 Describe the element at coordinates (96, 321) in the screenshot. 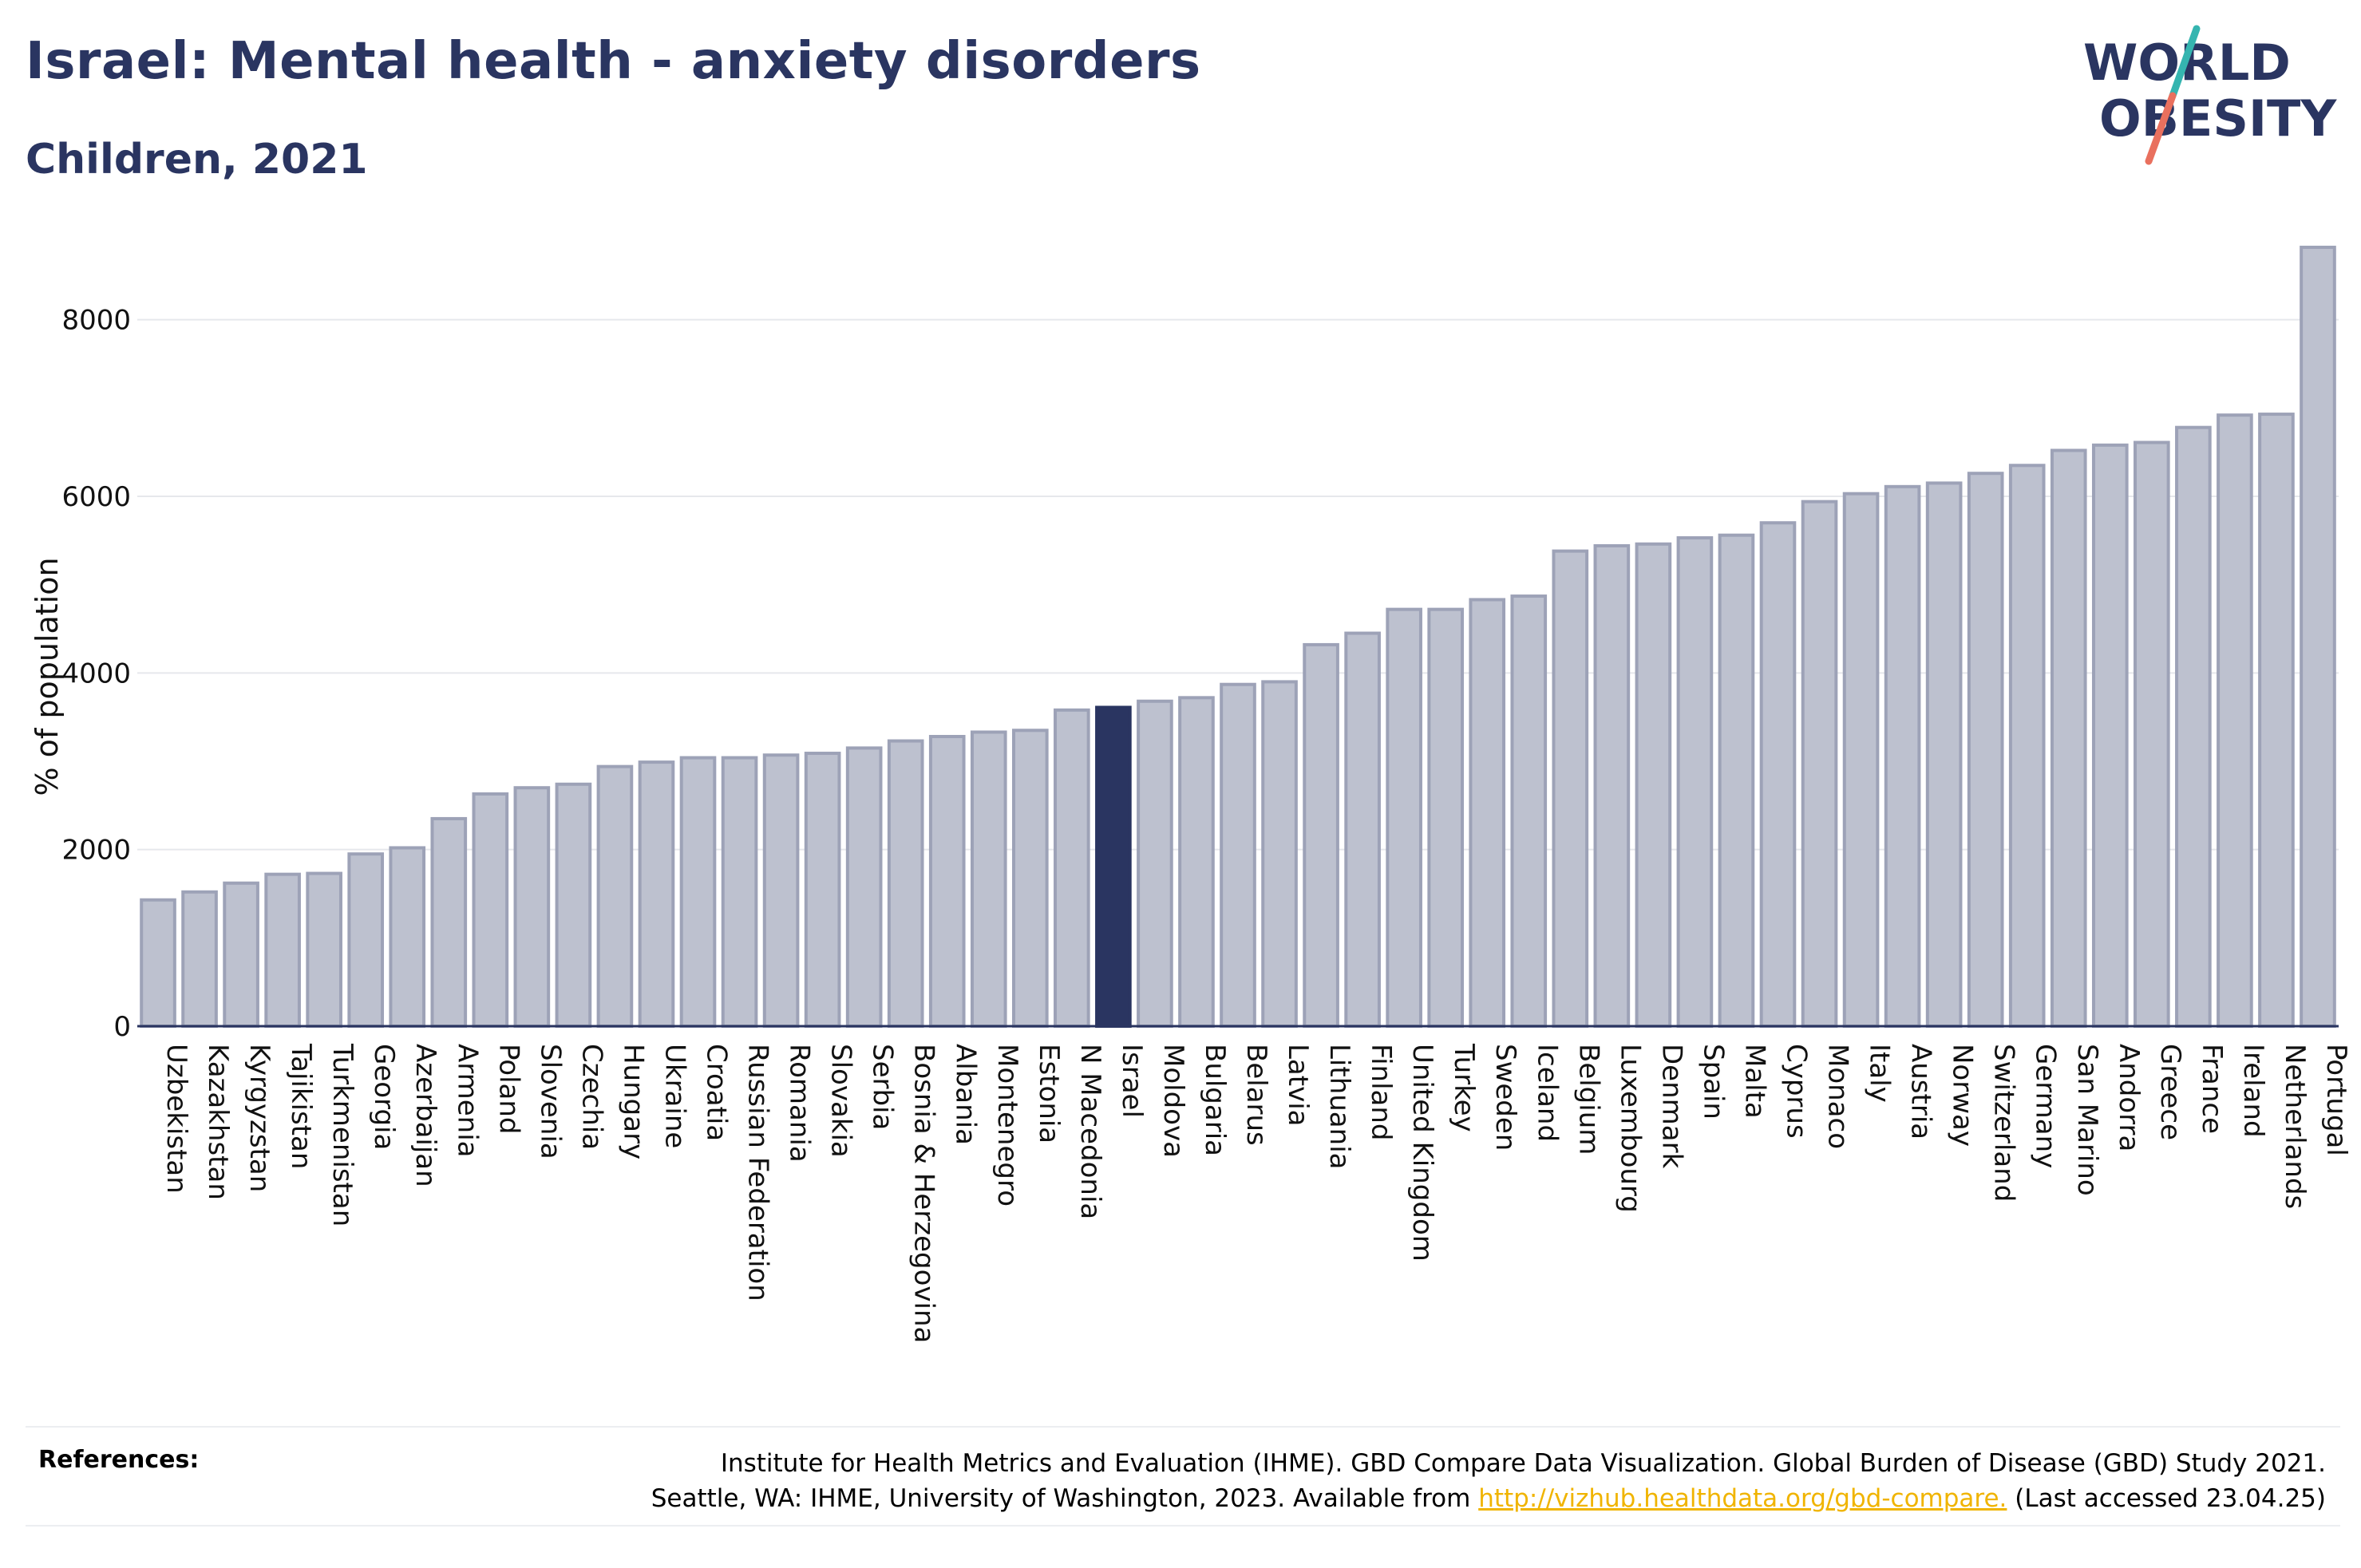

I see `y-tick-label: 8000` at that location.